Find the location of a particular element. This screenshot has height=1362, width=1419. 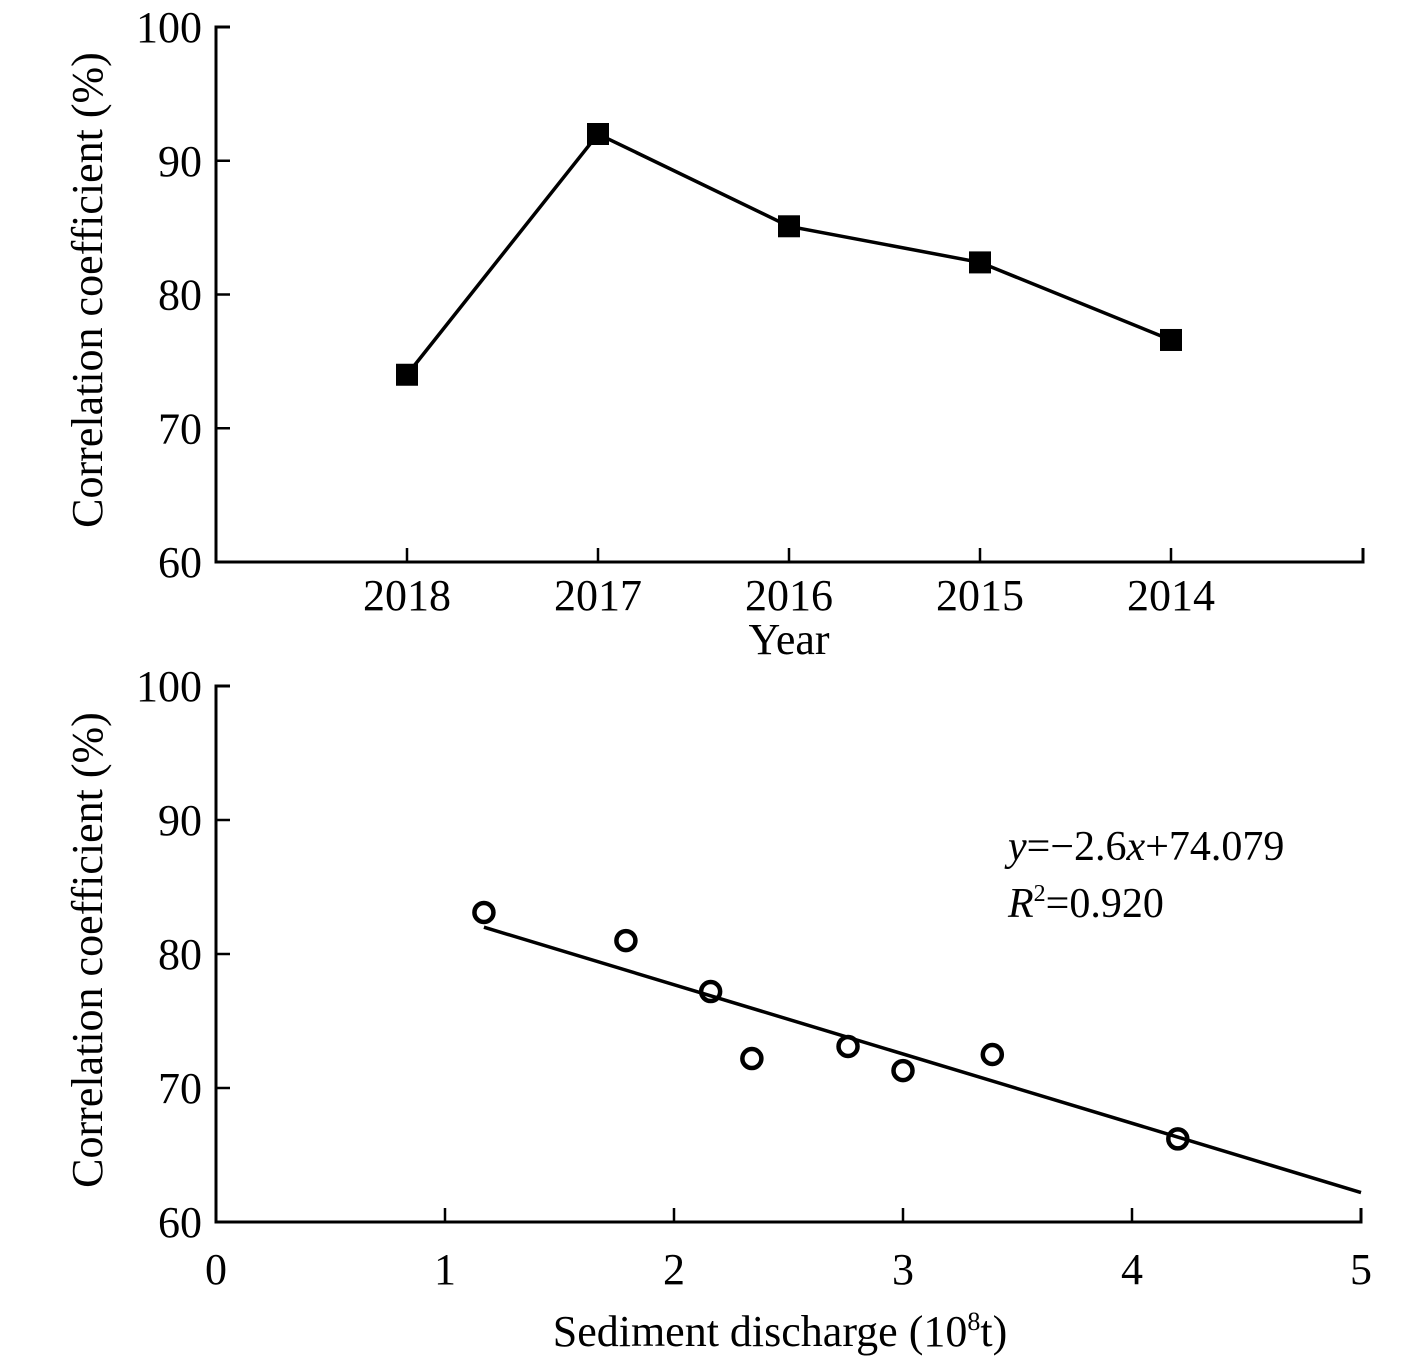

top-x-tick-label: 2018 is located at coordinates (407, 595).